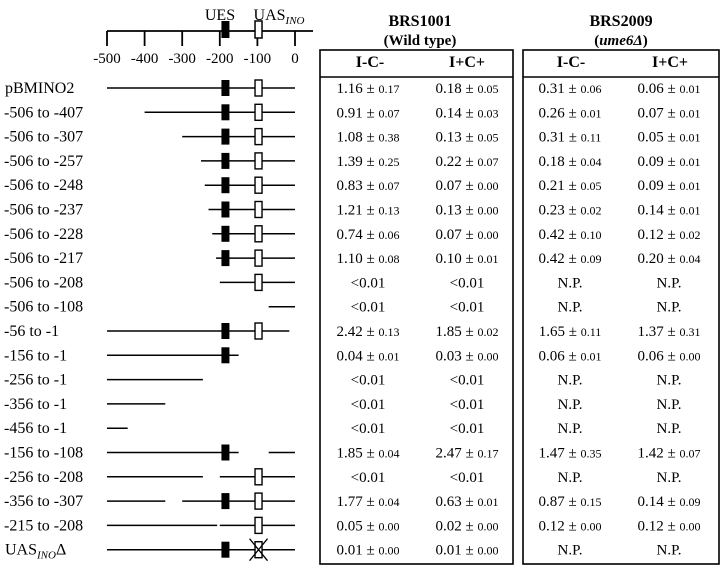 Image resolution: width=720 pixels, height=566 pixels. Describe the element at coordinates (620, 21) in the screenshot. I see `strain-name: BRS2009` at that location.